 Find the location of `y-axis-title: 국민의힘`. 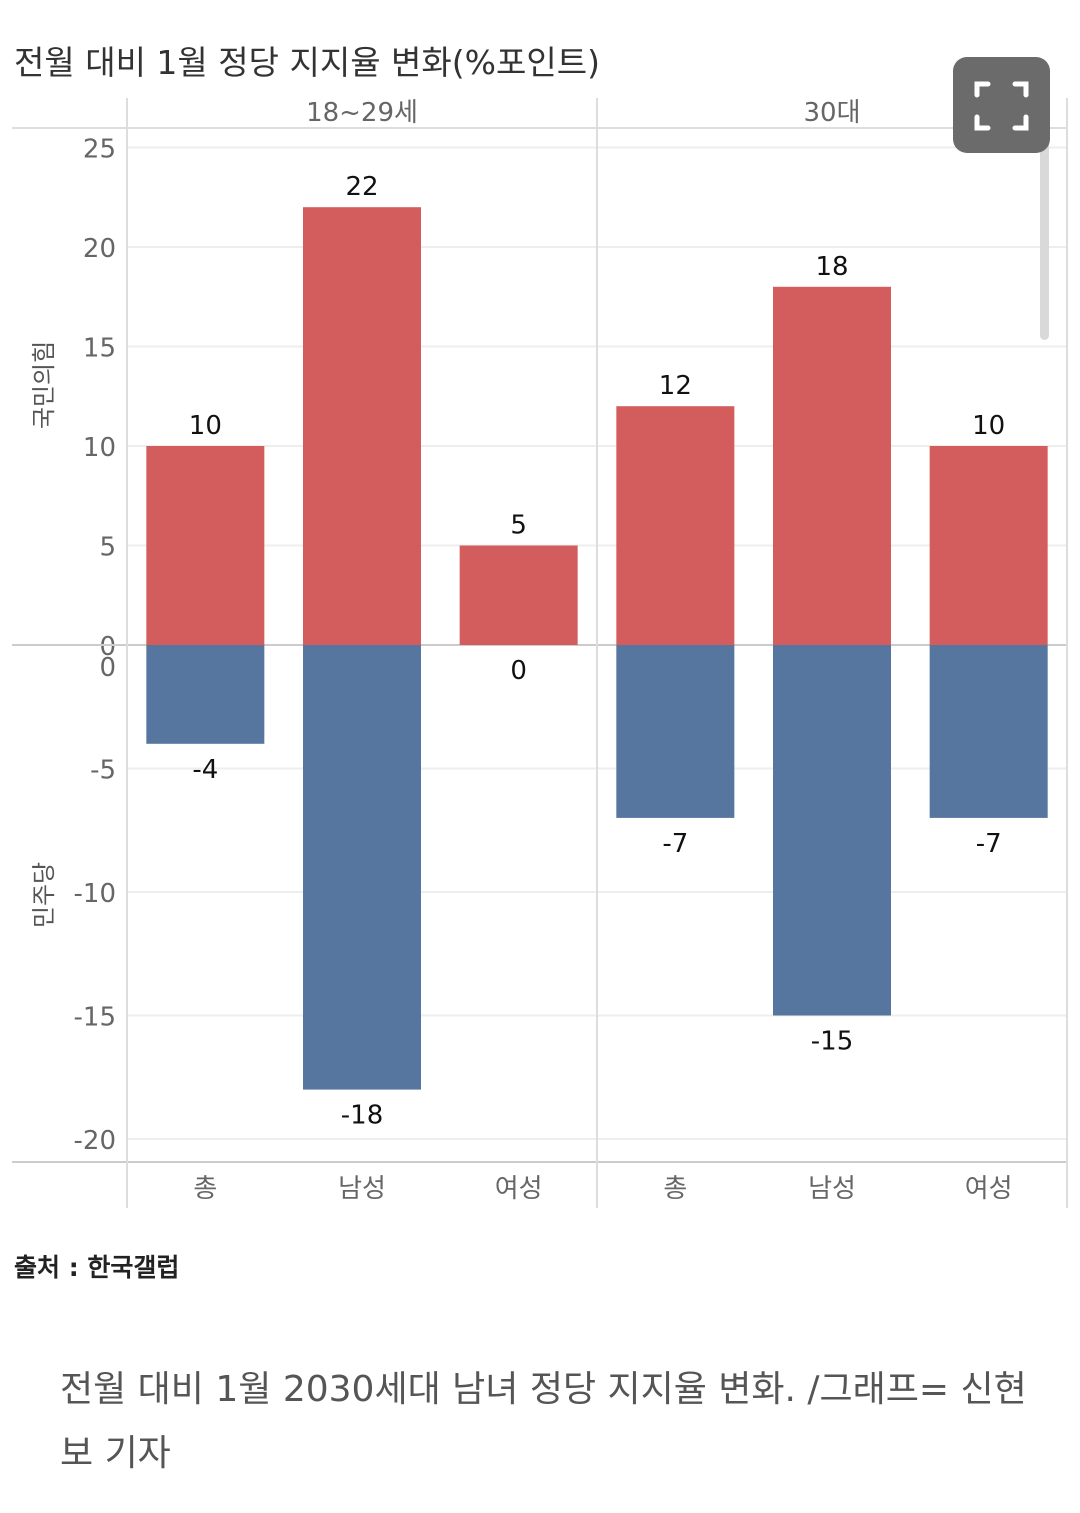

y-axis-title: 국민의힘 is located at coordinates (44, 385).